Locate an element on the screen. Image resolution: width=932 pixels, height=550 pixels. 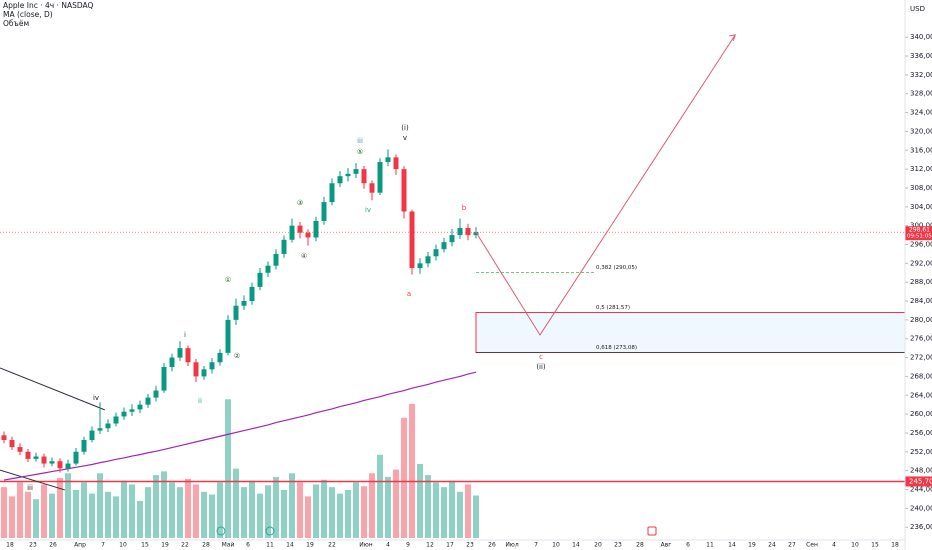
y-tick-label: 320,00 is located at coordinates (921, 131).